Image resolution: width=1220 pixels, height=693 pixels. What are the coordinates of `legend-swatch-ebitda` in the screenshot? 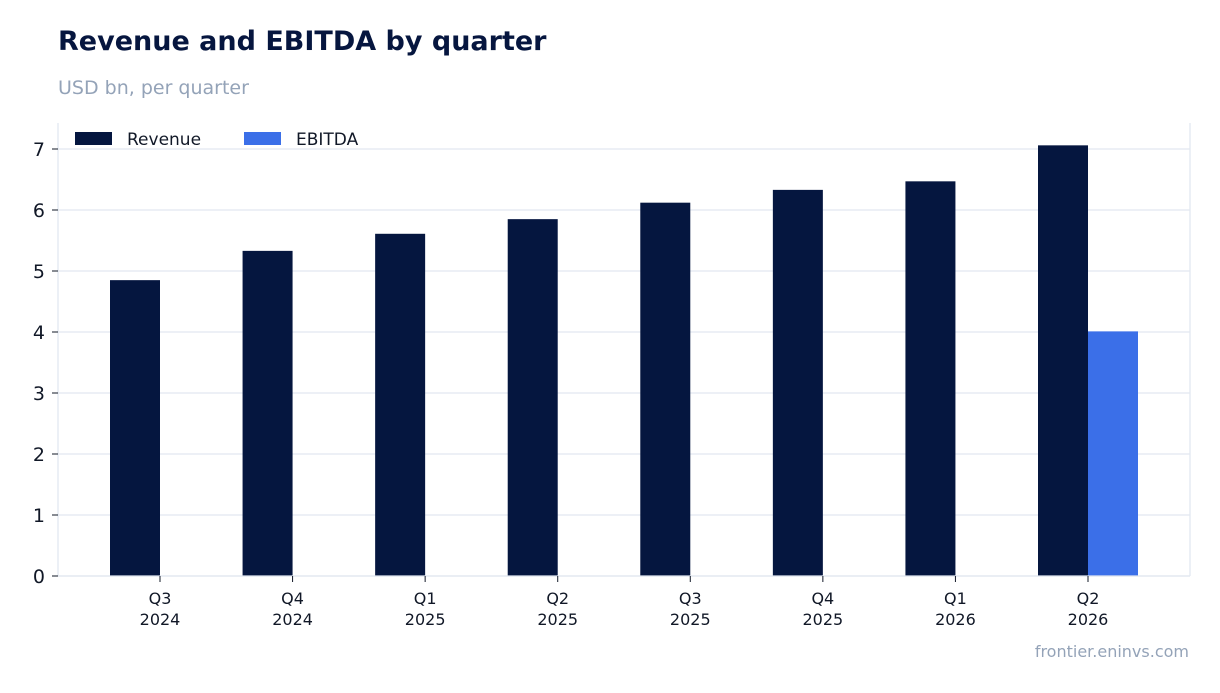 It's located at (262, 138).